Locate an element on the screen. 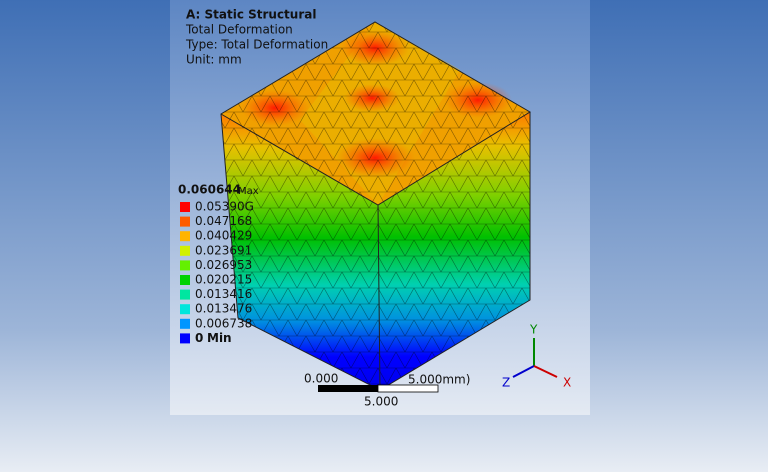 This screenshot has width=768, height=472. scale-start: 0.000 is located at coordinates (321, 379).